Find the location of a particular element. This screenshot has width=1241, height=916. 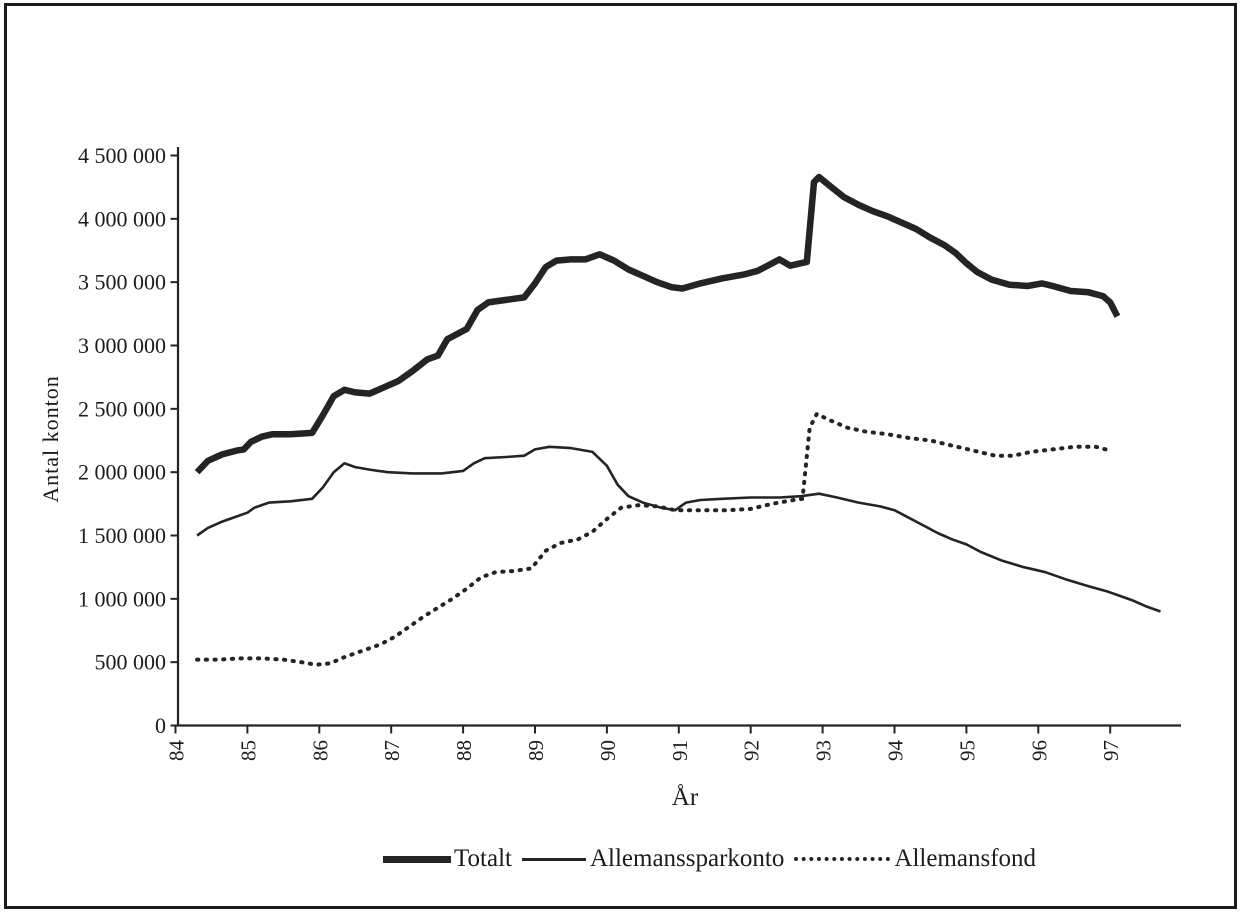

x-tick-label: 96 is located at coordinates (1039, 750).